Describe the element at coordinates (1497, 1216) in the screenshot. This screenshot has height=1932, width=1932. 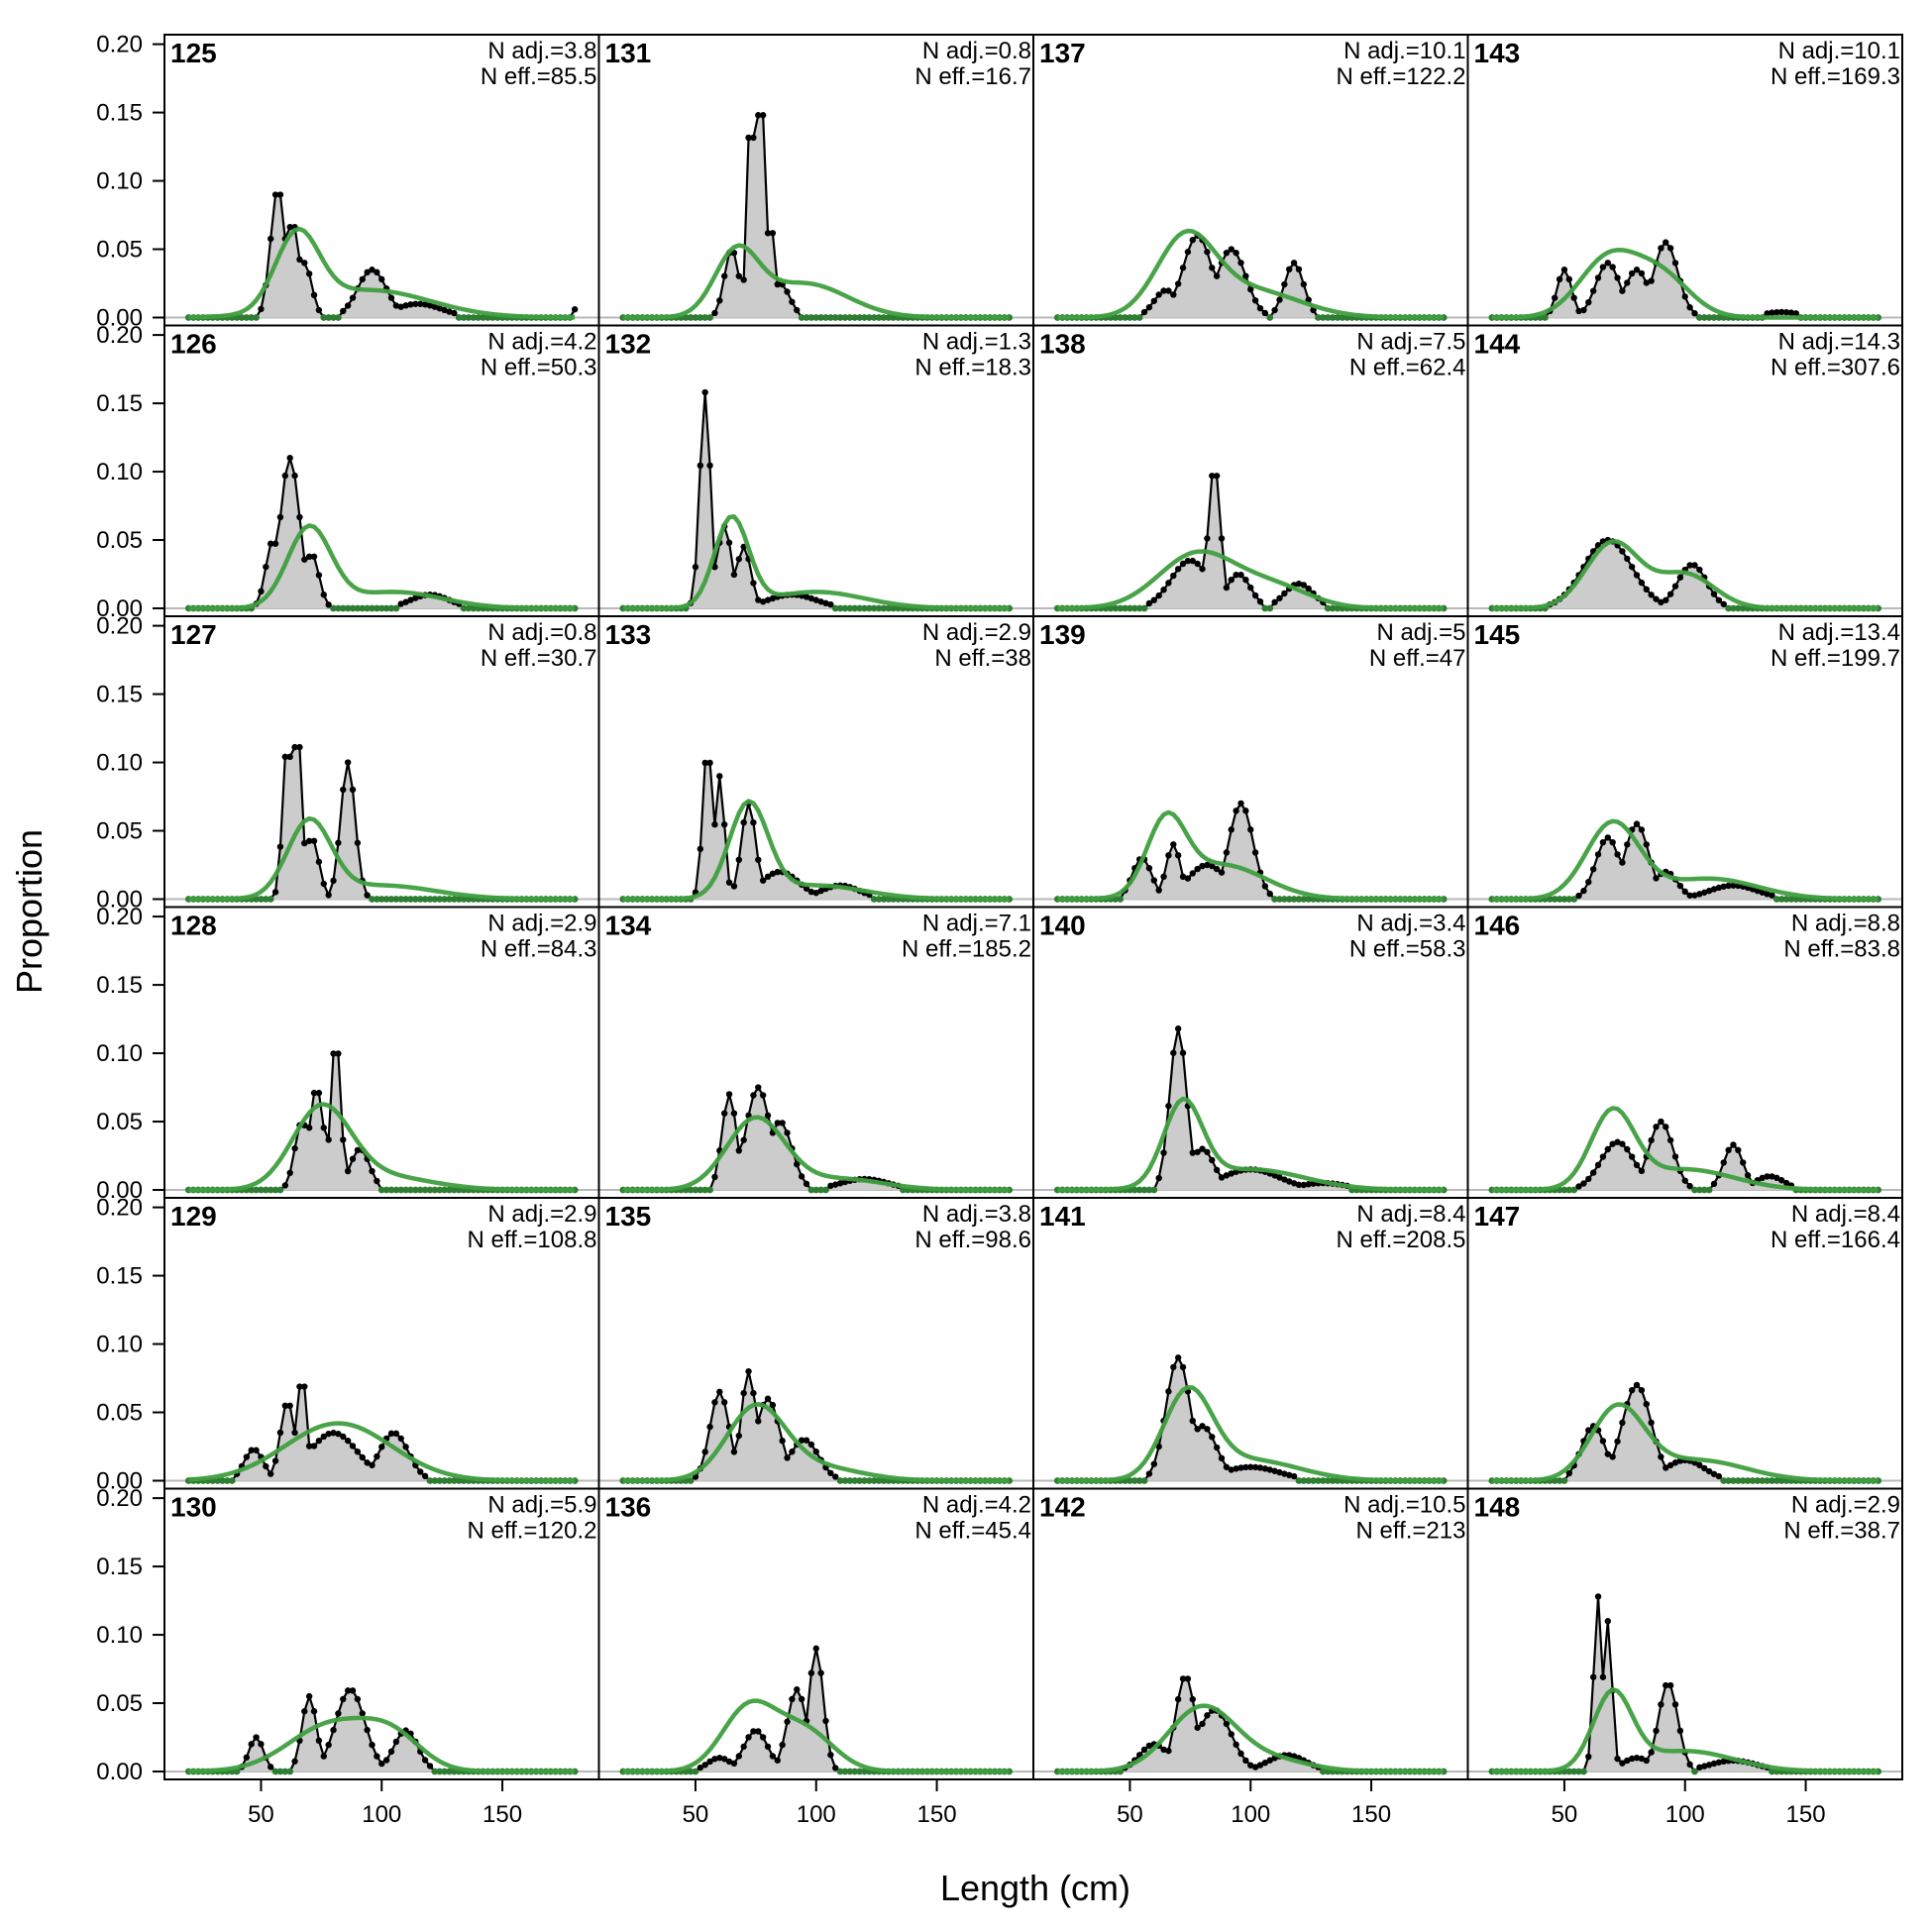
I see `panel-label: 147` at that location.